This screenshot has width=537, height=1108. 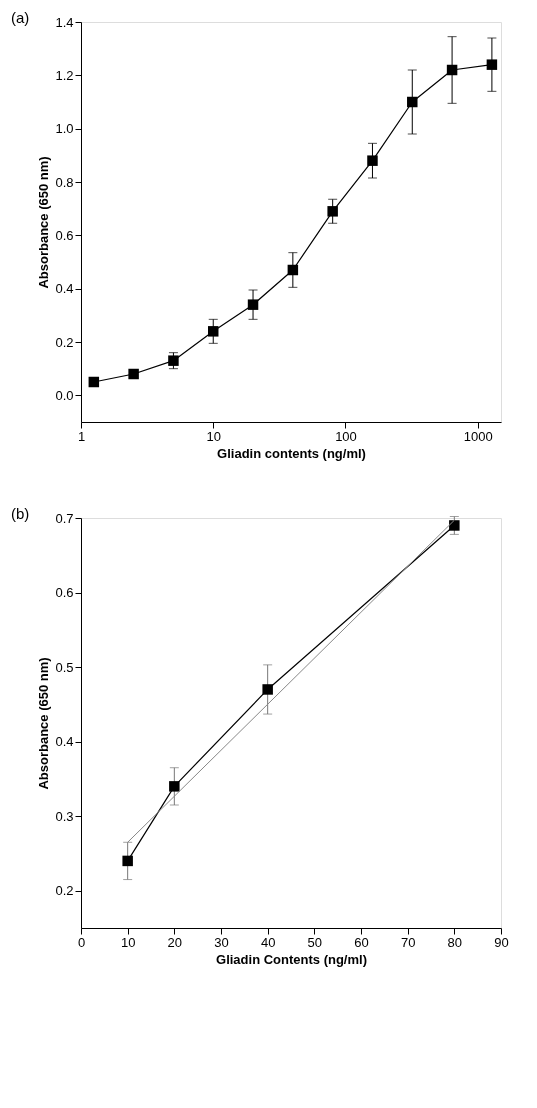 What do you see at coordinates (268, 942) in the screenshot?
I see `x-tick-label: 40` at bounding box center [268, 942].